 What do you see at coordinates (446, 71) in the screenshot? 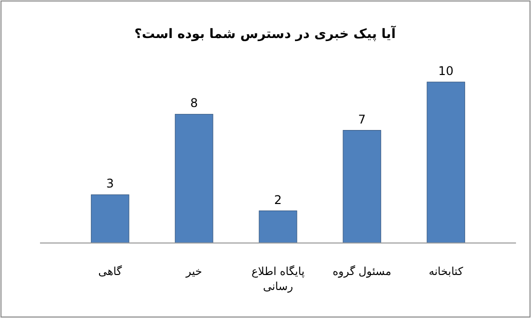
I see `data-label: 10` at bounding box center [446, 71].